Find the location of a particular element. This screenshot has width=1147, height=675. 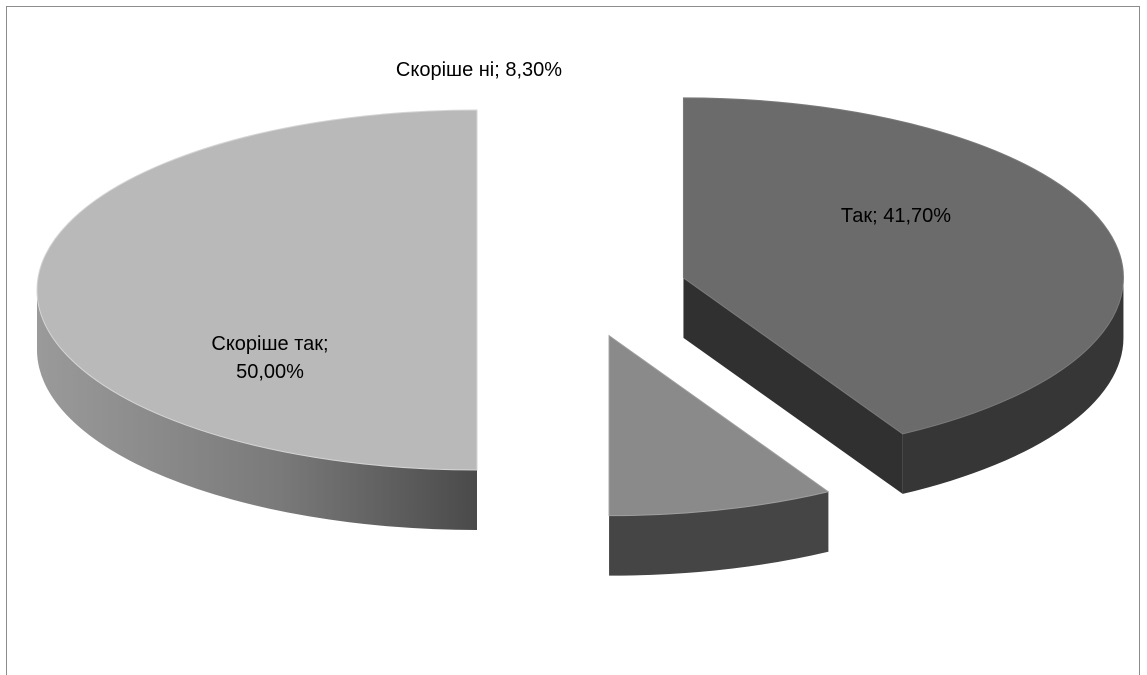

data-label-1: Скоріше ні; 8,30% is located at coordinates (479, 70).